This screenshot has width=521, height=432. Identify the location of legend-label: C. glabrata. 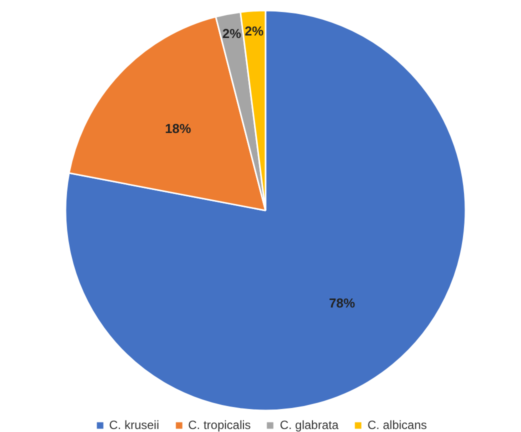
(309, 425).